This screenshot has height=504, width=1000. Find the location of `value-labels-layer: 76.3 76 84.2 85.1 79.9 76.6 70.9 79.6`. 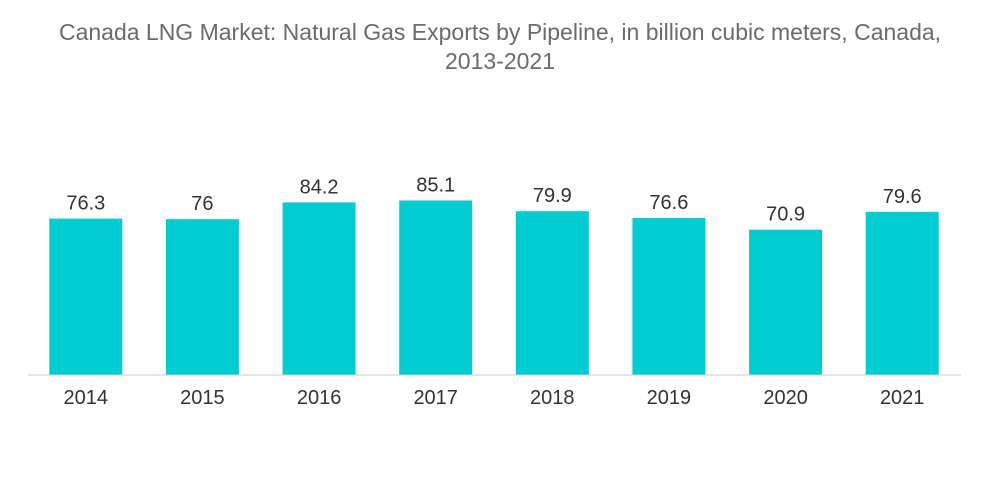

value-labels-layer: 76.3 76 84.2 85.1 79.9 76.6 70.9 79.6 is located at coordinates (493, 200).